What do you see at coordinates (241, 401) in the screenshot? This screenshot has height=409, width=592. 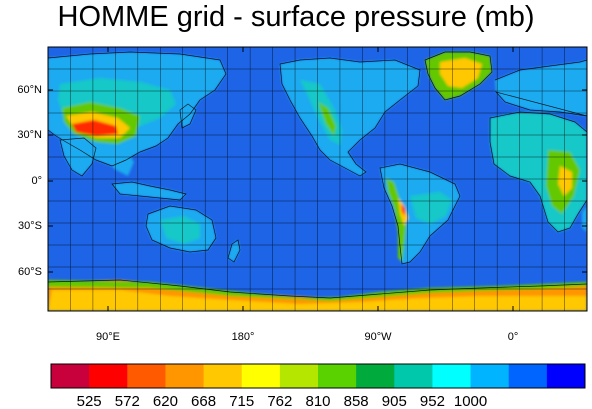 I see `colorbar-label: 715` at bounding box center [241, 401].